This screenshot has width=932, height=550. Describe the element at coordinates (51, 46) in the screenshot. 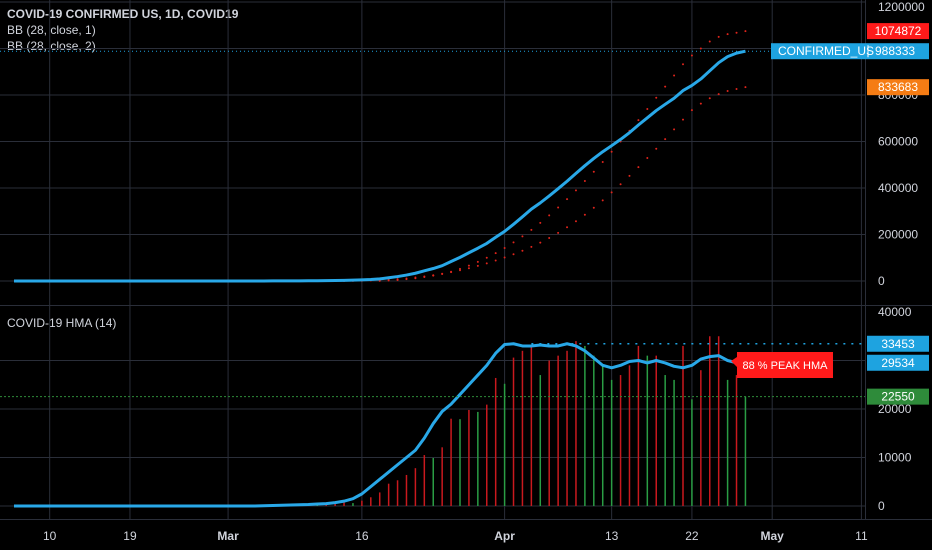

I see `legend-bb2: BB (28, close, 2)` at that location.